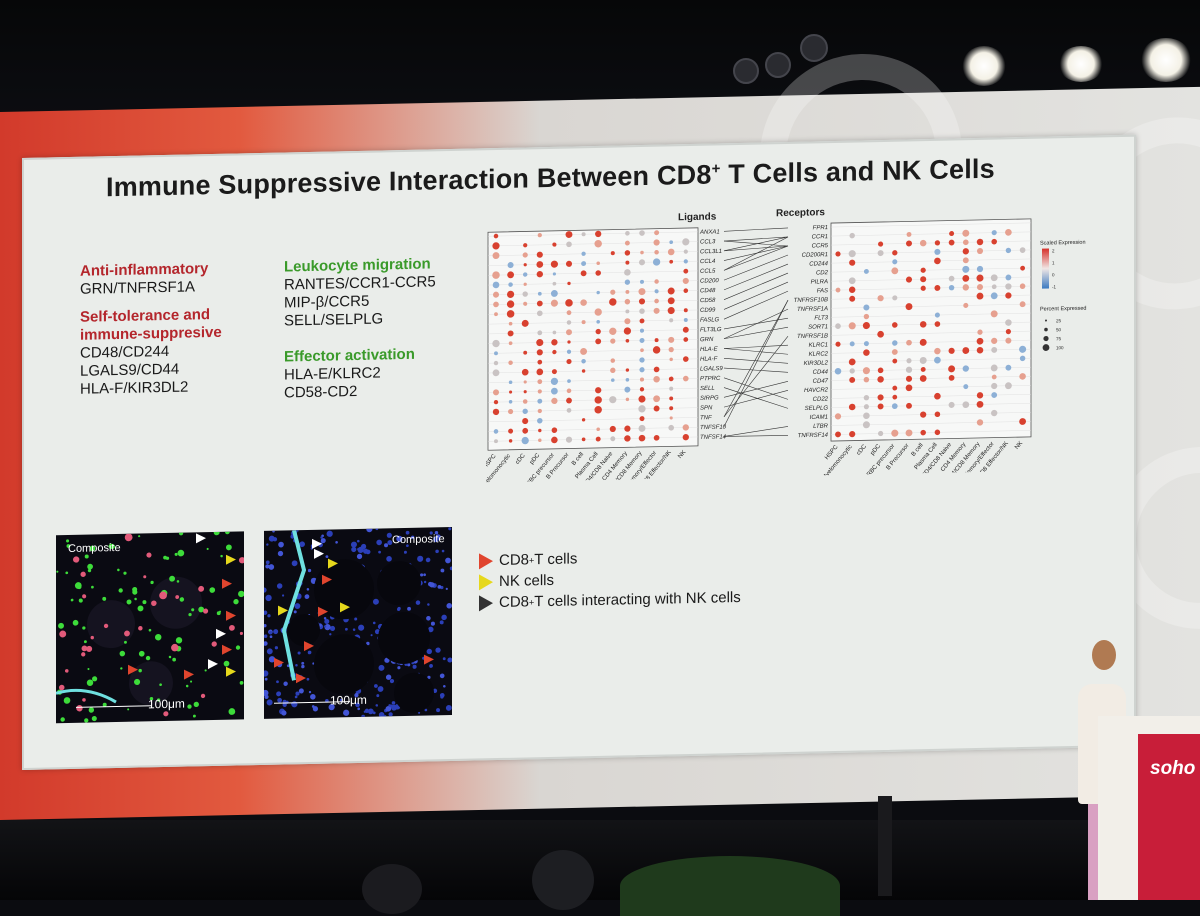 The height and width of the screenshot is (916, 1200). Describe the element at coordinates (820, 228) in the screenshot. I see `receptor-label: FPR1` at that location.